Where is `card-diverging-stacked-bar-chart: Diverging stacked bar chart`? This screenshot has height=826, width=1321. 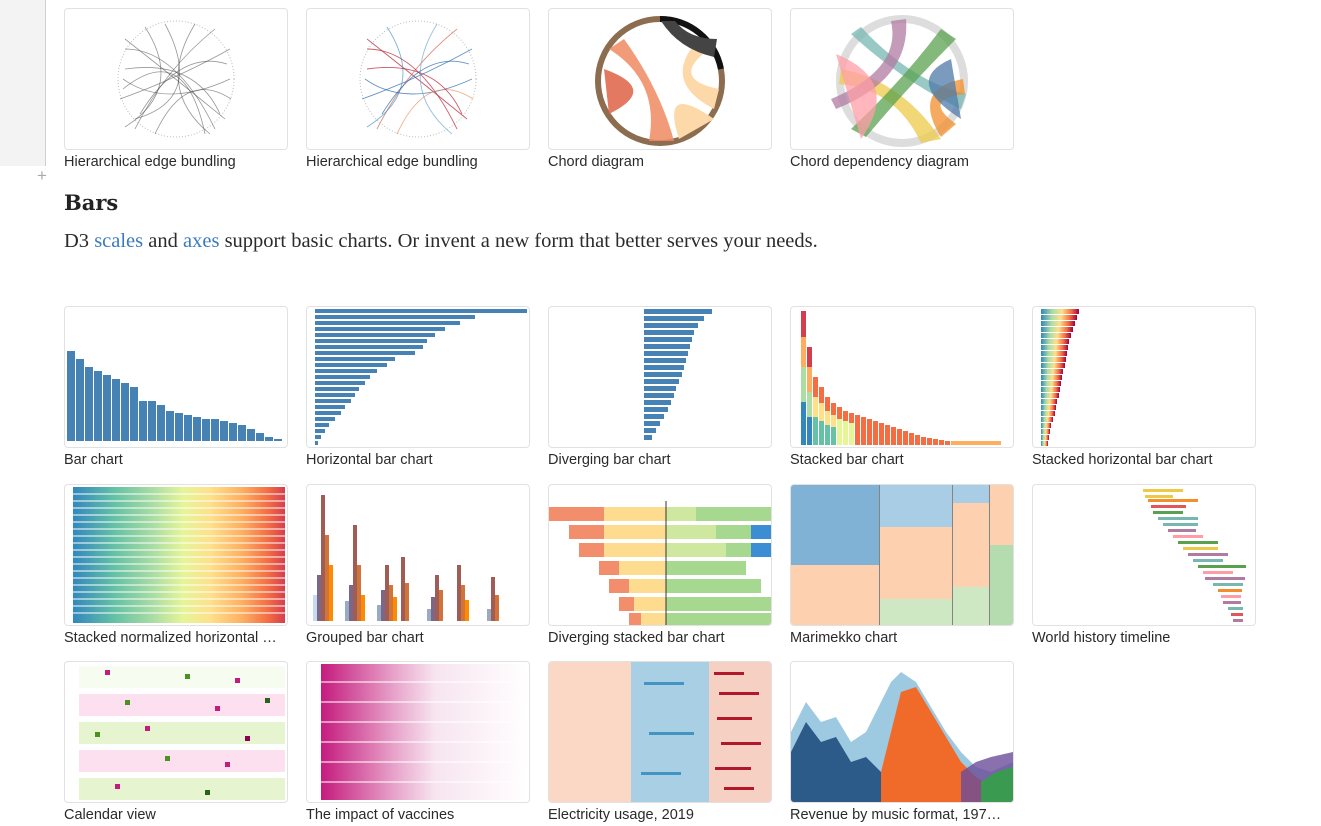 card-diverging-stacked-bar-chart: Diverging stacked bar chart is located at coordinates (660, 565).